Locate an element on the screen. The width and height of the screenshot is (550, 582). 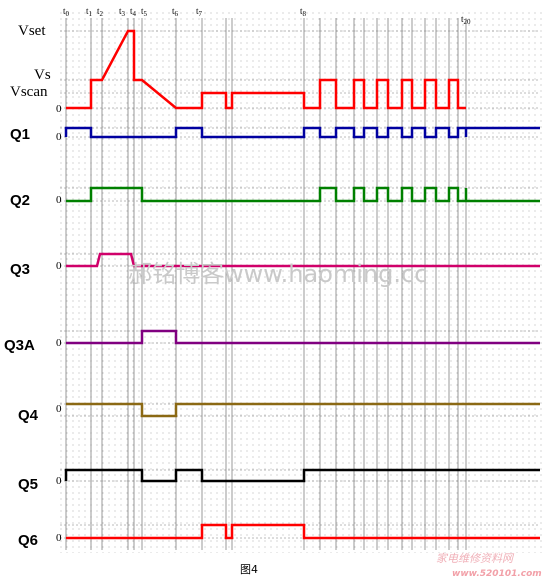
time-label-t20: t20 is located at coordinates (466, 20).